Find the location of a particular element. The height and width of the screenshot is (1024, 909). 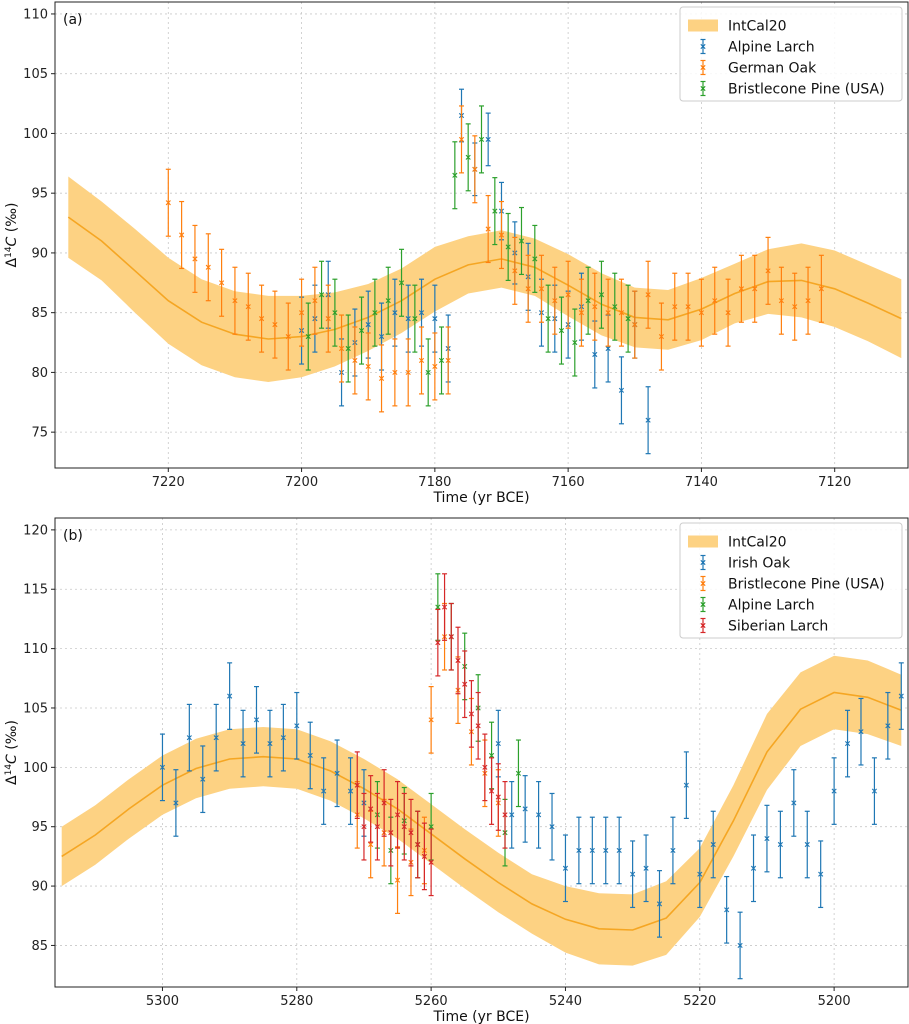

legend-entry: Alpine Larch is located at coordinates (757, 605).